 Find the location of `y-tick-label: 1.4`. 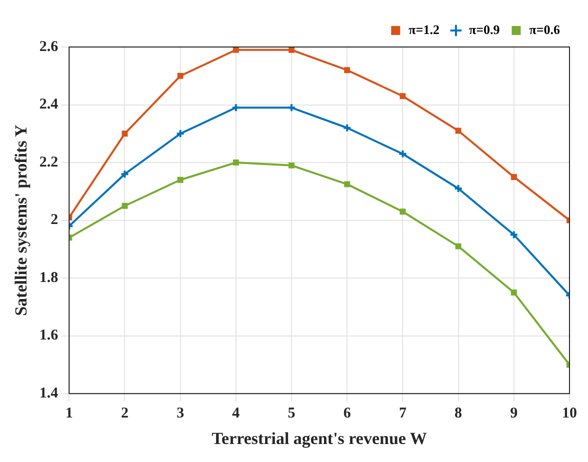

y-tick-label: 1.4 is located at coordinates (49, 393).